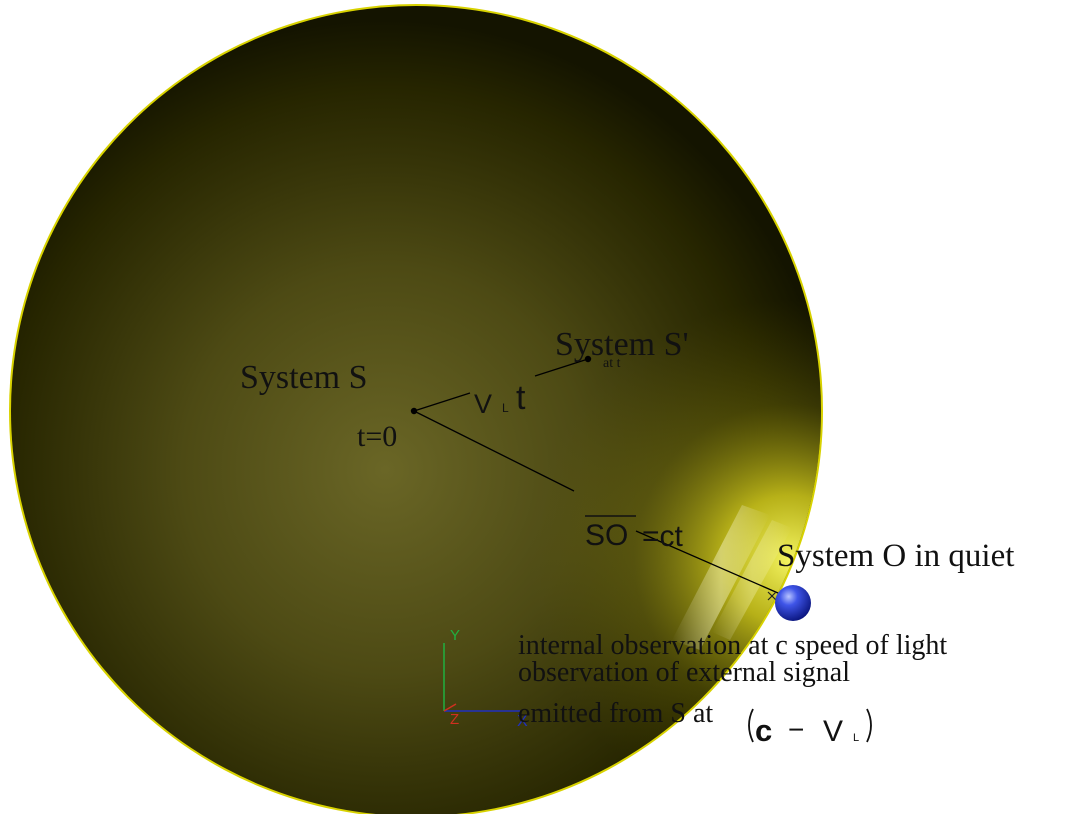 The image size is (1090, 814). What do you see at coordinates (522, 721) in the screenshot?
I see `axis-x-label: X` at bounding box center [522, 721].